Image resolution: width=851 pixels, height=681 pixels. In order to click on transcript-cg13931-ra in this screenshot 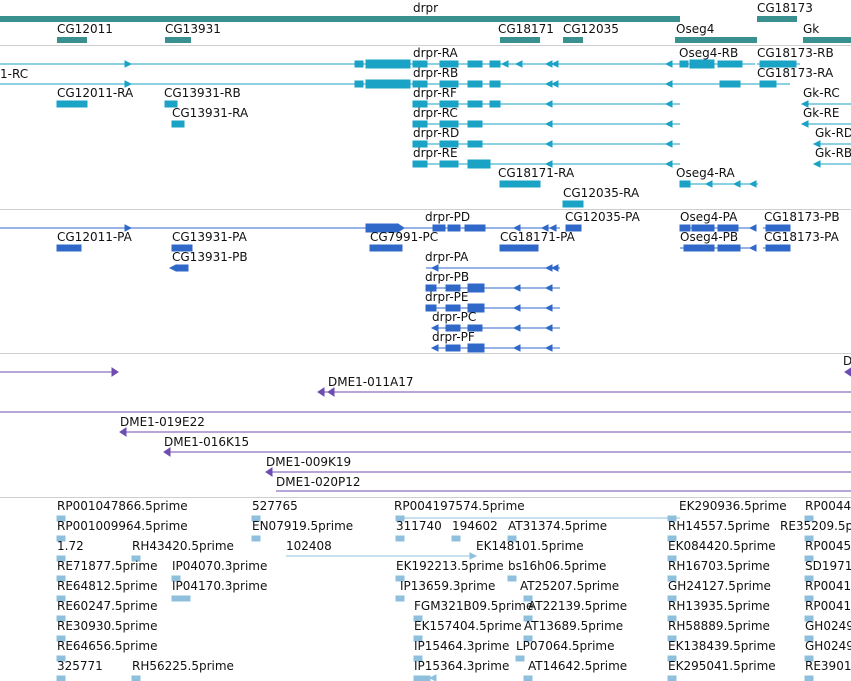, I will do `click(178, 124)`.